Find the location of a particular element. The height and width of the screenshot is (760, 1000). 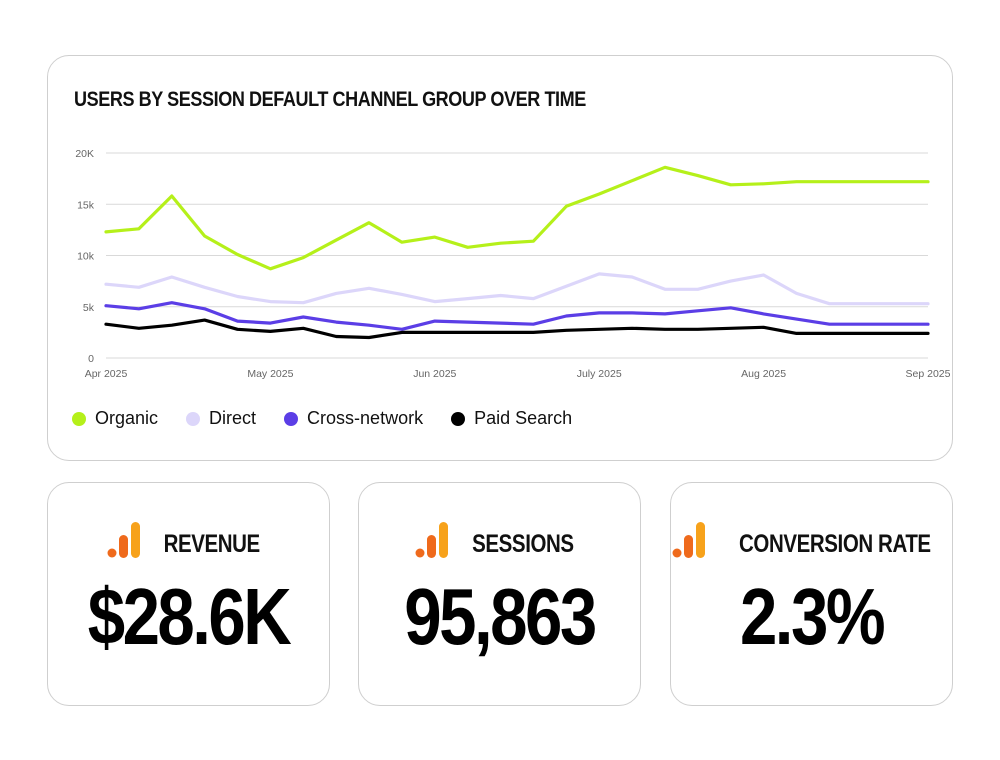

x-tick-label: Jun 2025 is located at coordinates (434, 374).